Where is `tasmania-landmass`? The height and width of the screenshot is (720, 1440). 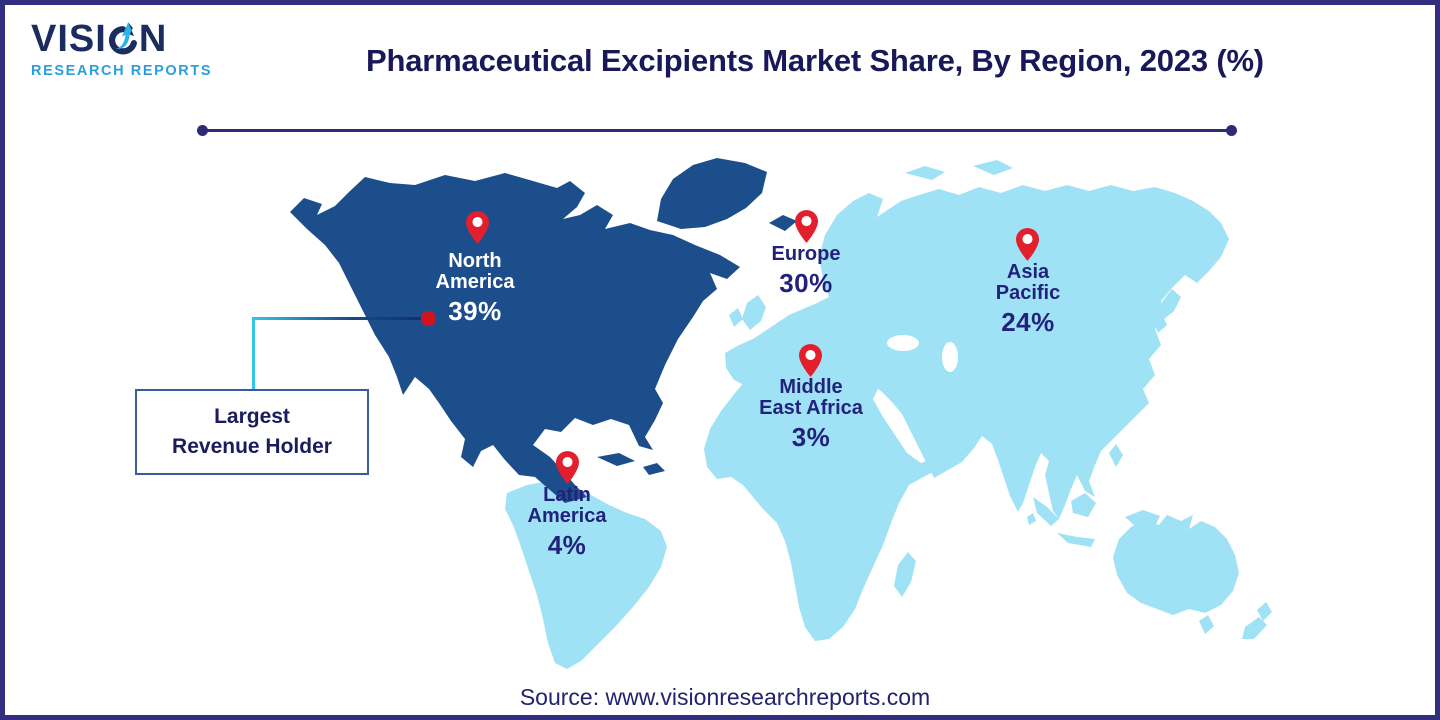 tasmania-landmass is located at coordinates (1206, 624).